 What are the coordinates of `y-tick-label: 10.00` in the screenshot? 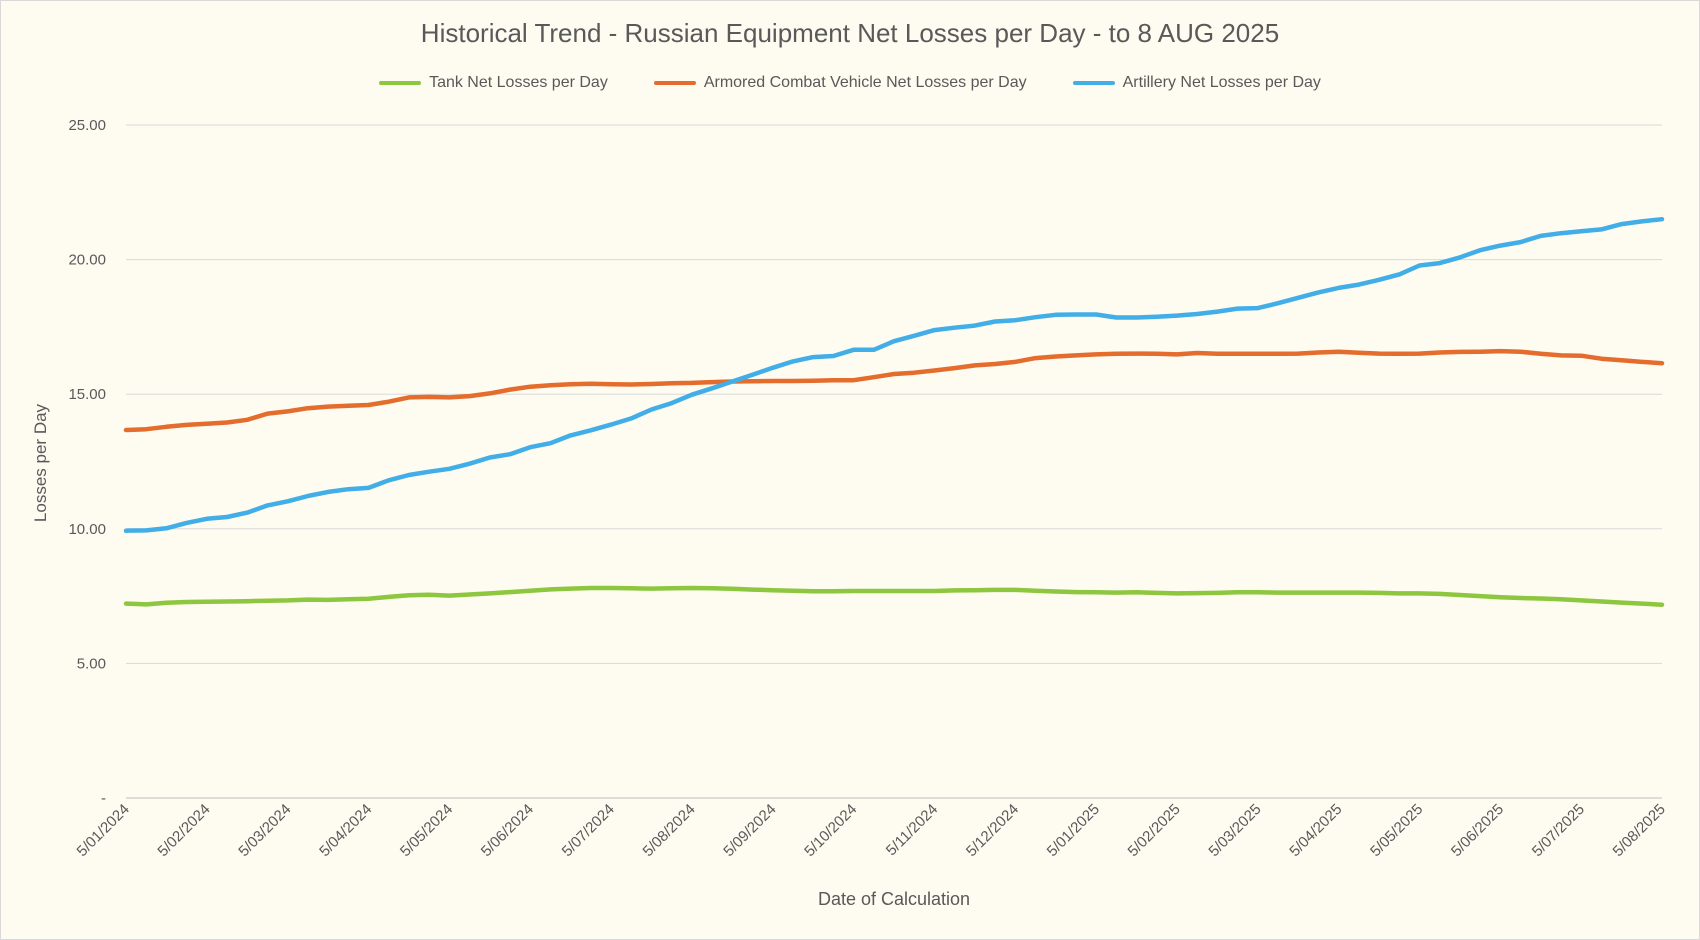 It's located at (87, 529).